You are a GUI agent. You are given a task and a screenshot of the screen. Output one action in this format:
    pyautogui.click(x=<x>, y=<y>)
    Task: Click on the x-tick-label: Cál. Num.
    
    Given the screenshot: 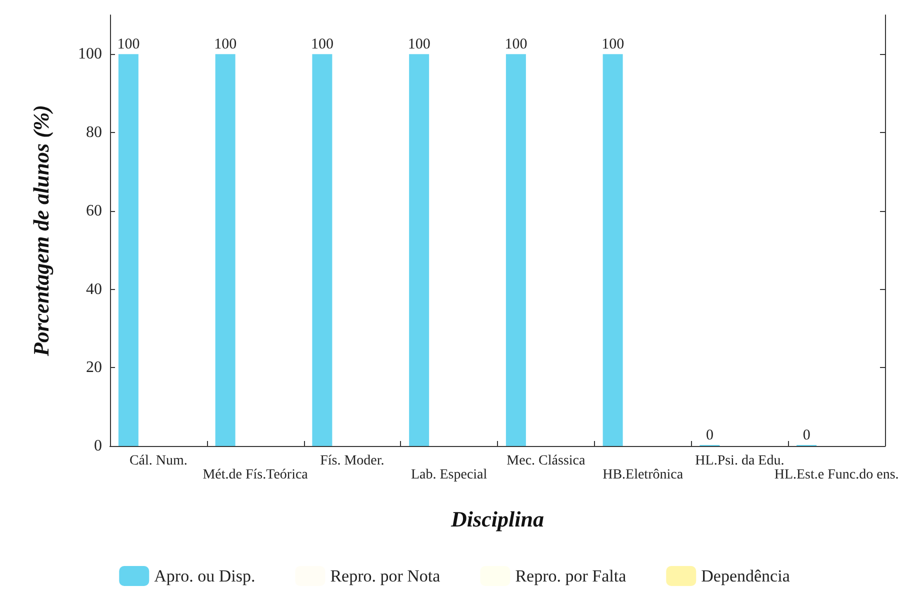 What is the action you would take?
    pyautogui.click(x=158, y=461)
    